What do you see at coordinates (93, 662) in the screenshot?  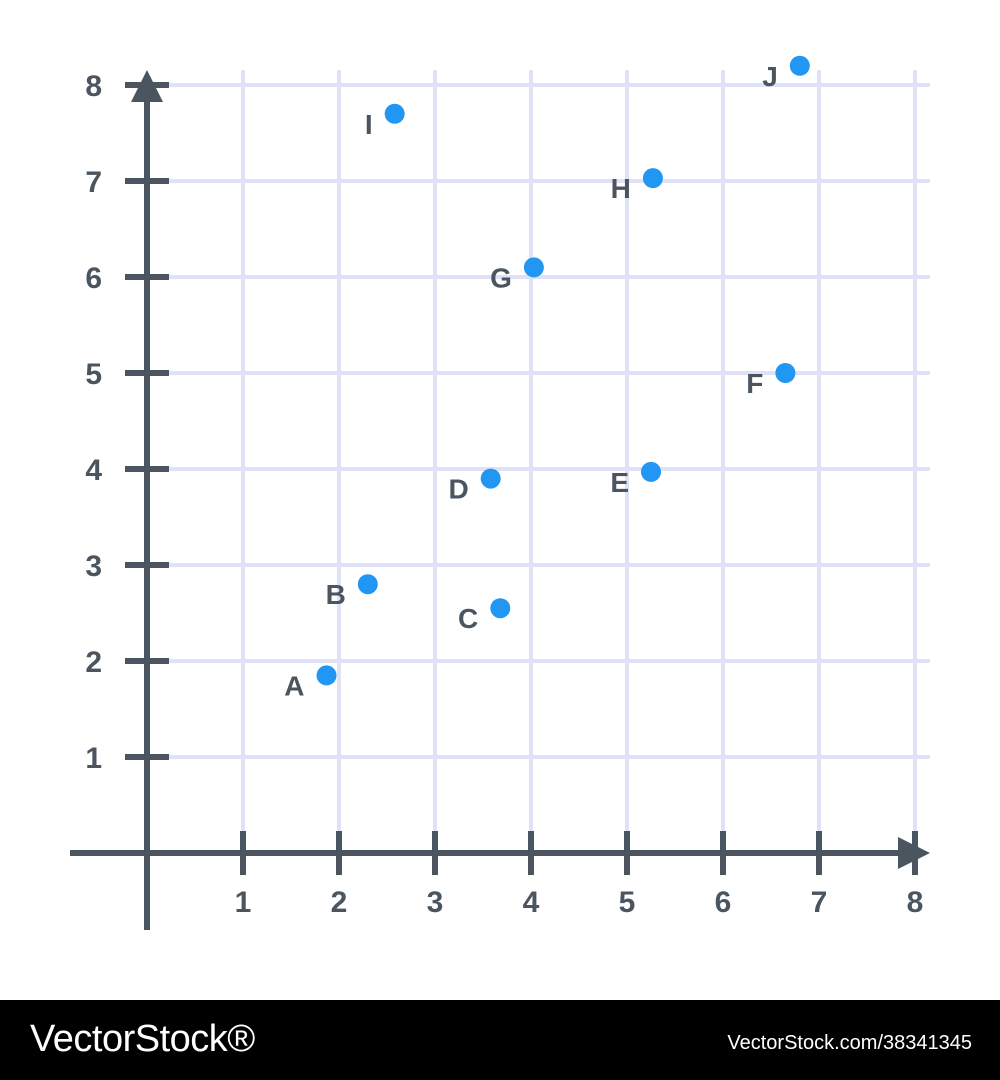 I see `y-tick-label: 2` at bounding box center [93, 662].